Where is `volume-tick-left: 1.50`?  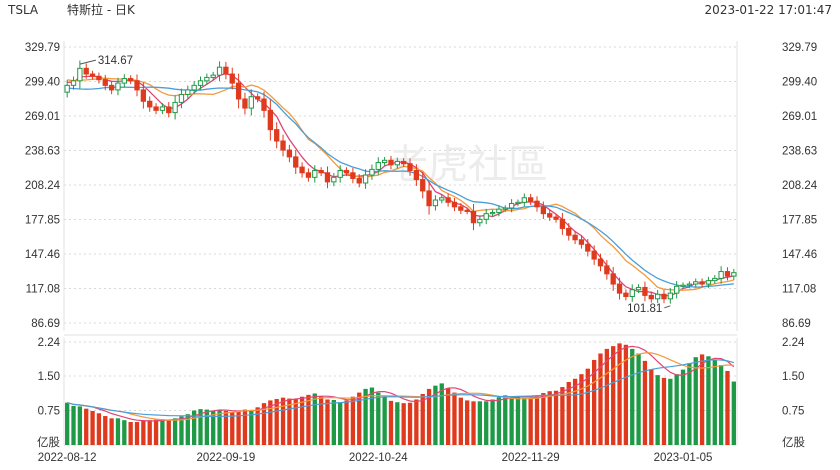
volume-tick-left: 1.50 is located at coordinates (49, 377).